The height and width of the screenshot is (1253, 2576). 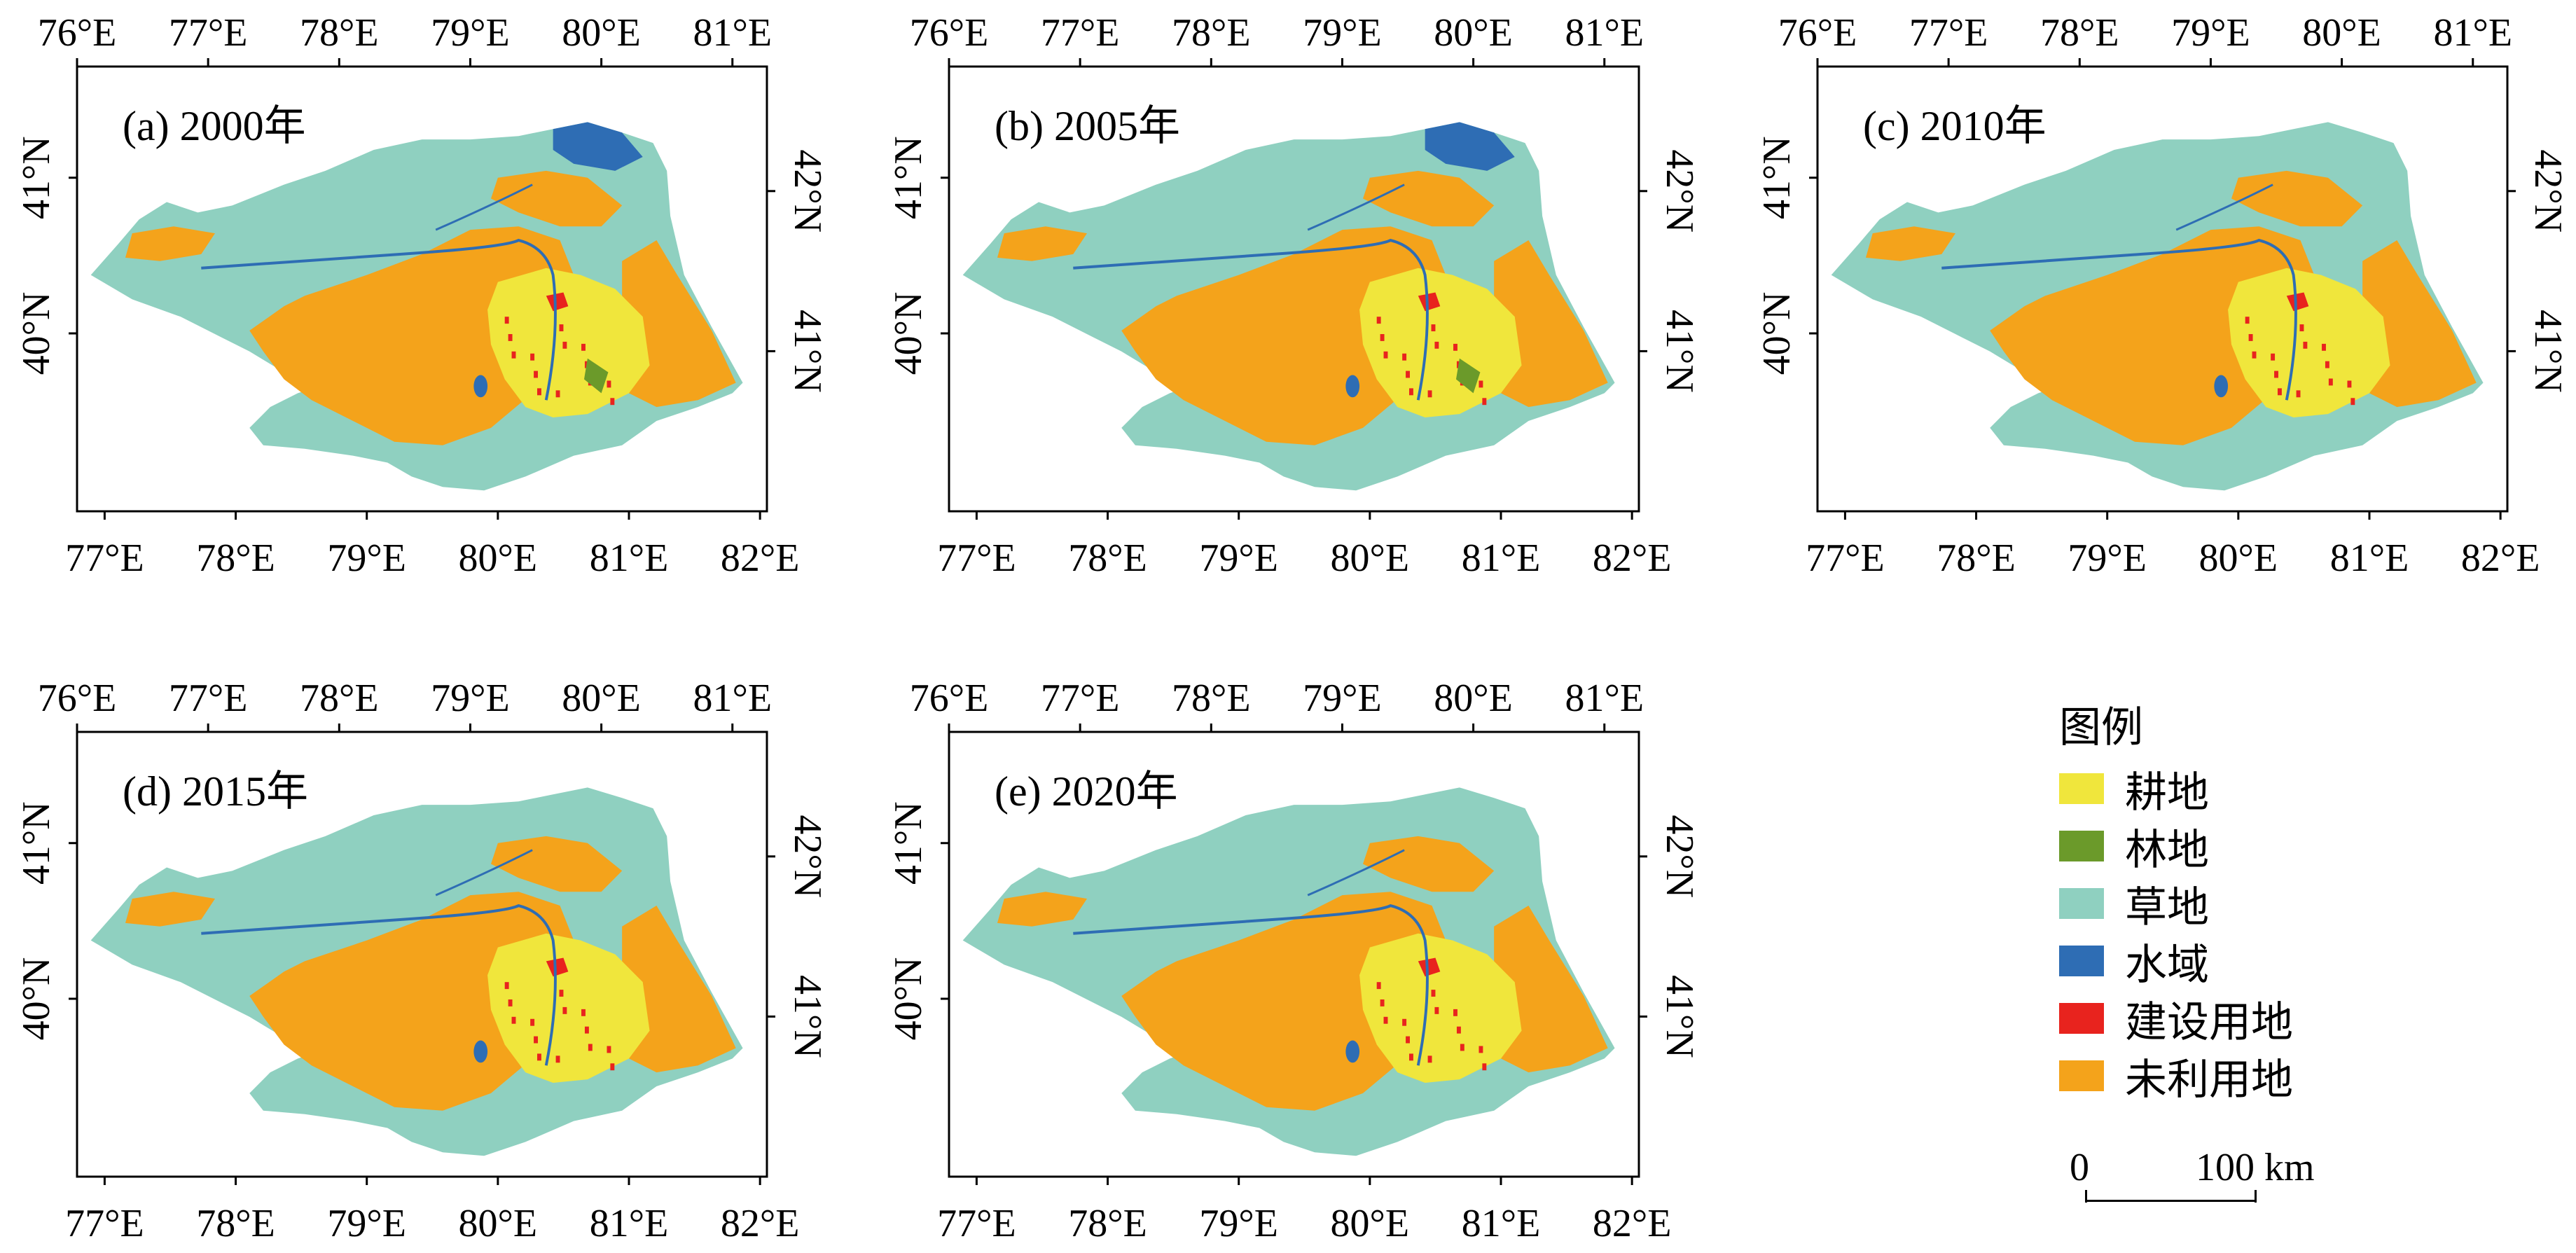 I want to click on scale-line, so click(x=2171, y=1201).